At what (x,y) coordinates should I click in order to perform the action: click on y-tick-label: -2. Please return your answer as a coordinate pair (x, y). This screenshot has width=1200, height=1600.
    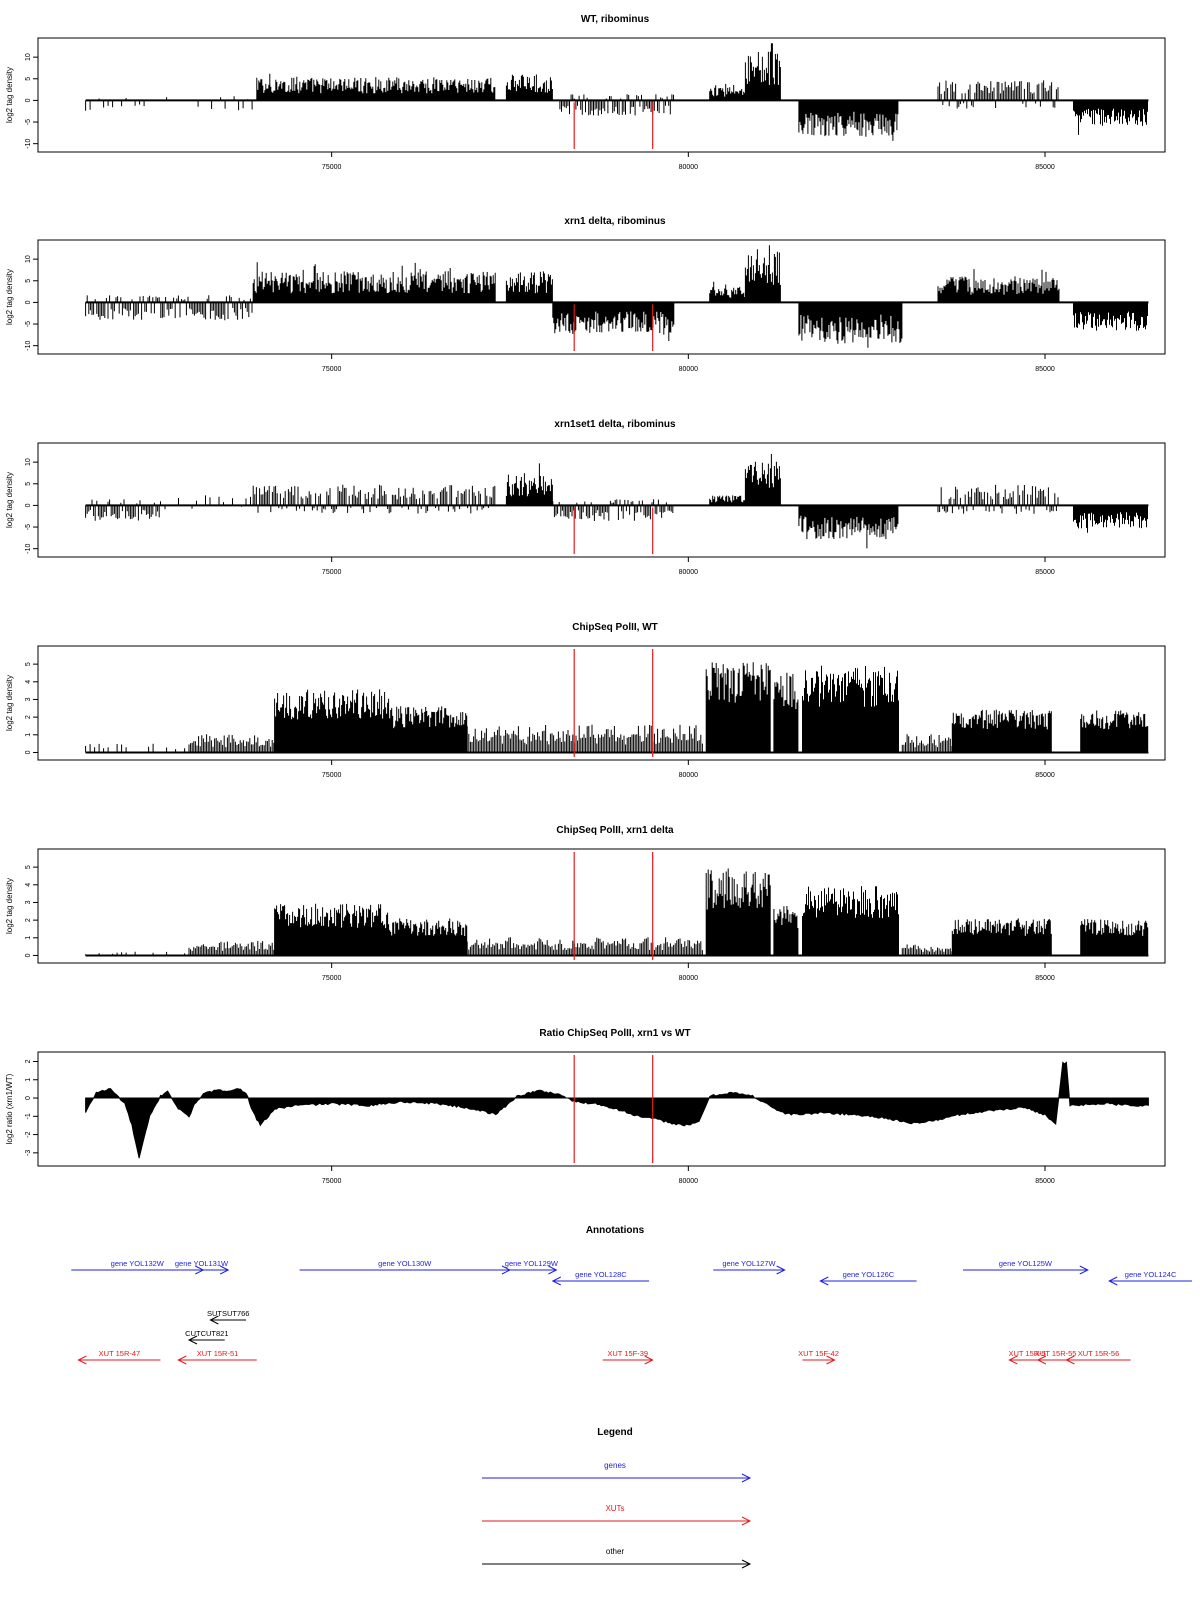
    Looking at the image, I should click on (28, 1134).